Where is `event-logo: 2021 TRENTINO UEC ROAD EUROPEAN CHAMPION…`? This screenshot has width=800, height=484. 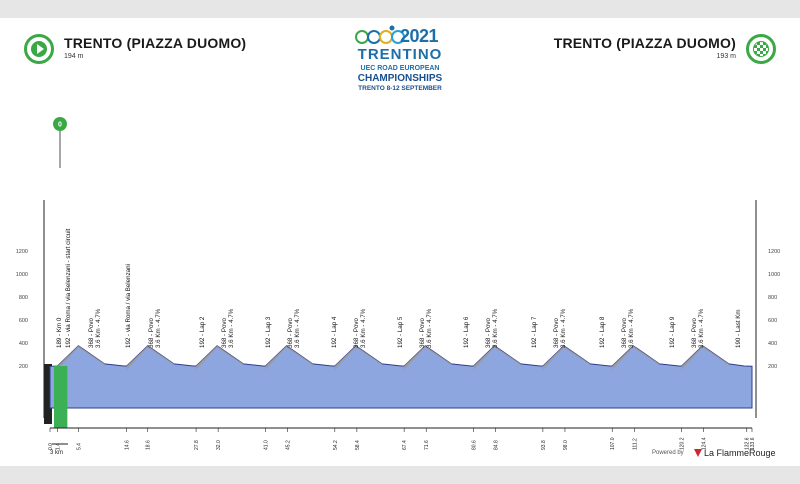
event-logo: 2021 TRENTINO UEC ROAD EUROPEAN CHAMPION… is located at coordinates (400, 64).